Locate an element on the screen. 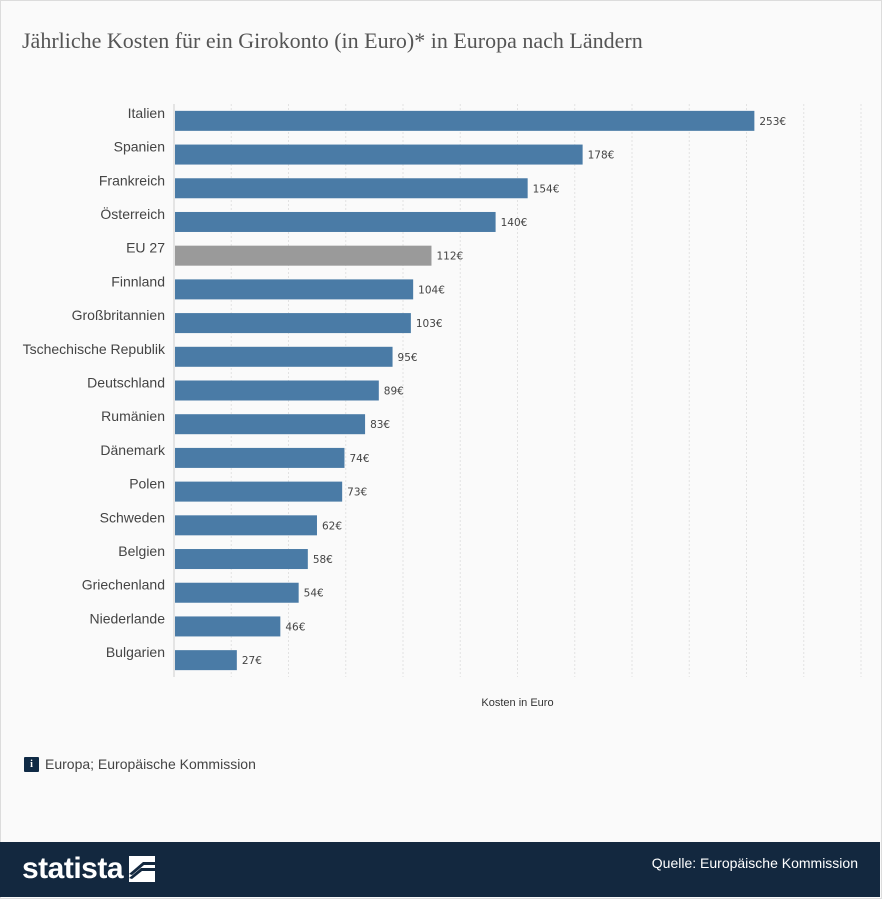 Image resolution: width=882 pixels, height=899 pixels. x-axis-label: Kosten in Euro is located at coordinates (517, 703).